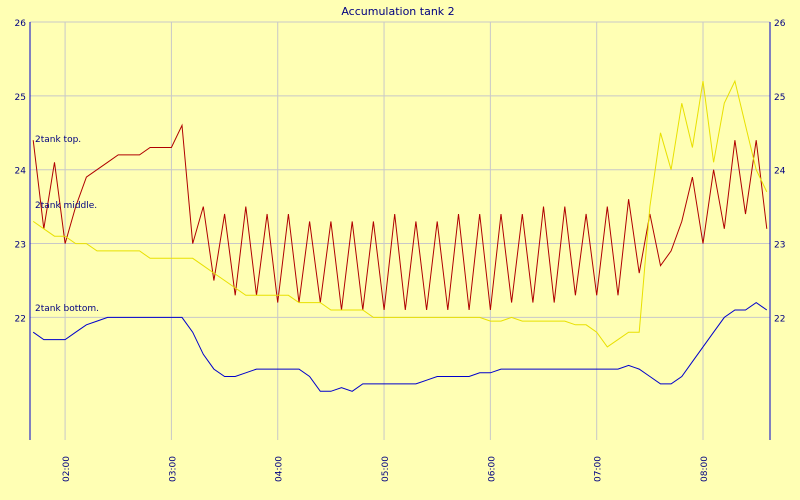  What do you see at coordinates (779, 246) in the screenshot?
I see `y-tick-label-right: 23` at bounding box center [779, 246].